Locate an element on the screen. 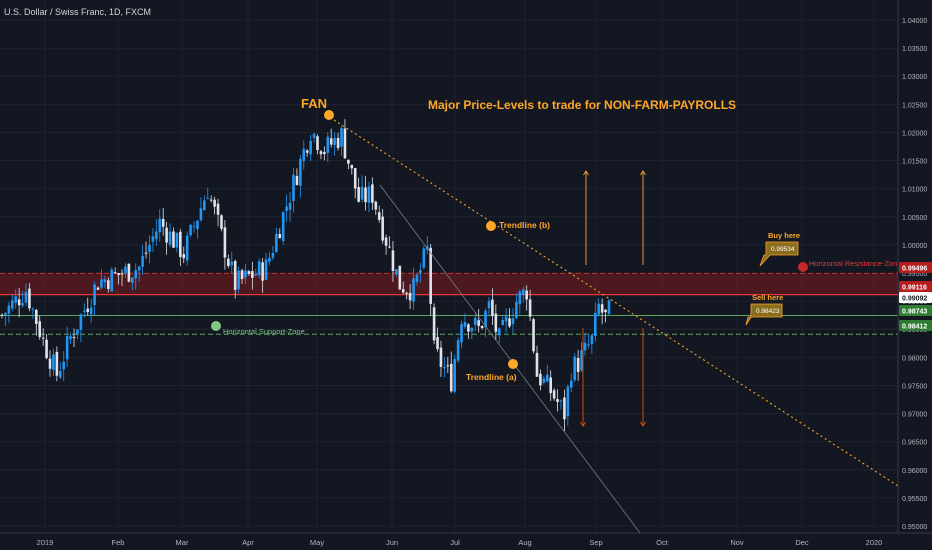 The height and width of the screenshot is (550, 932). time-tick-label: 2020 is located at coordinates (874, 542).